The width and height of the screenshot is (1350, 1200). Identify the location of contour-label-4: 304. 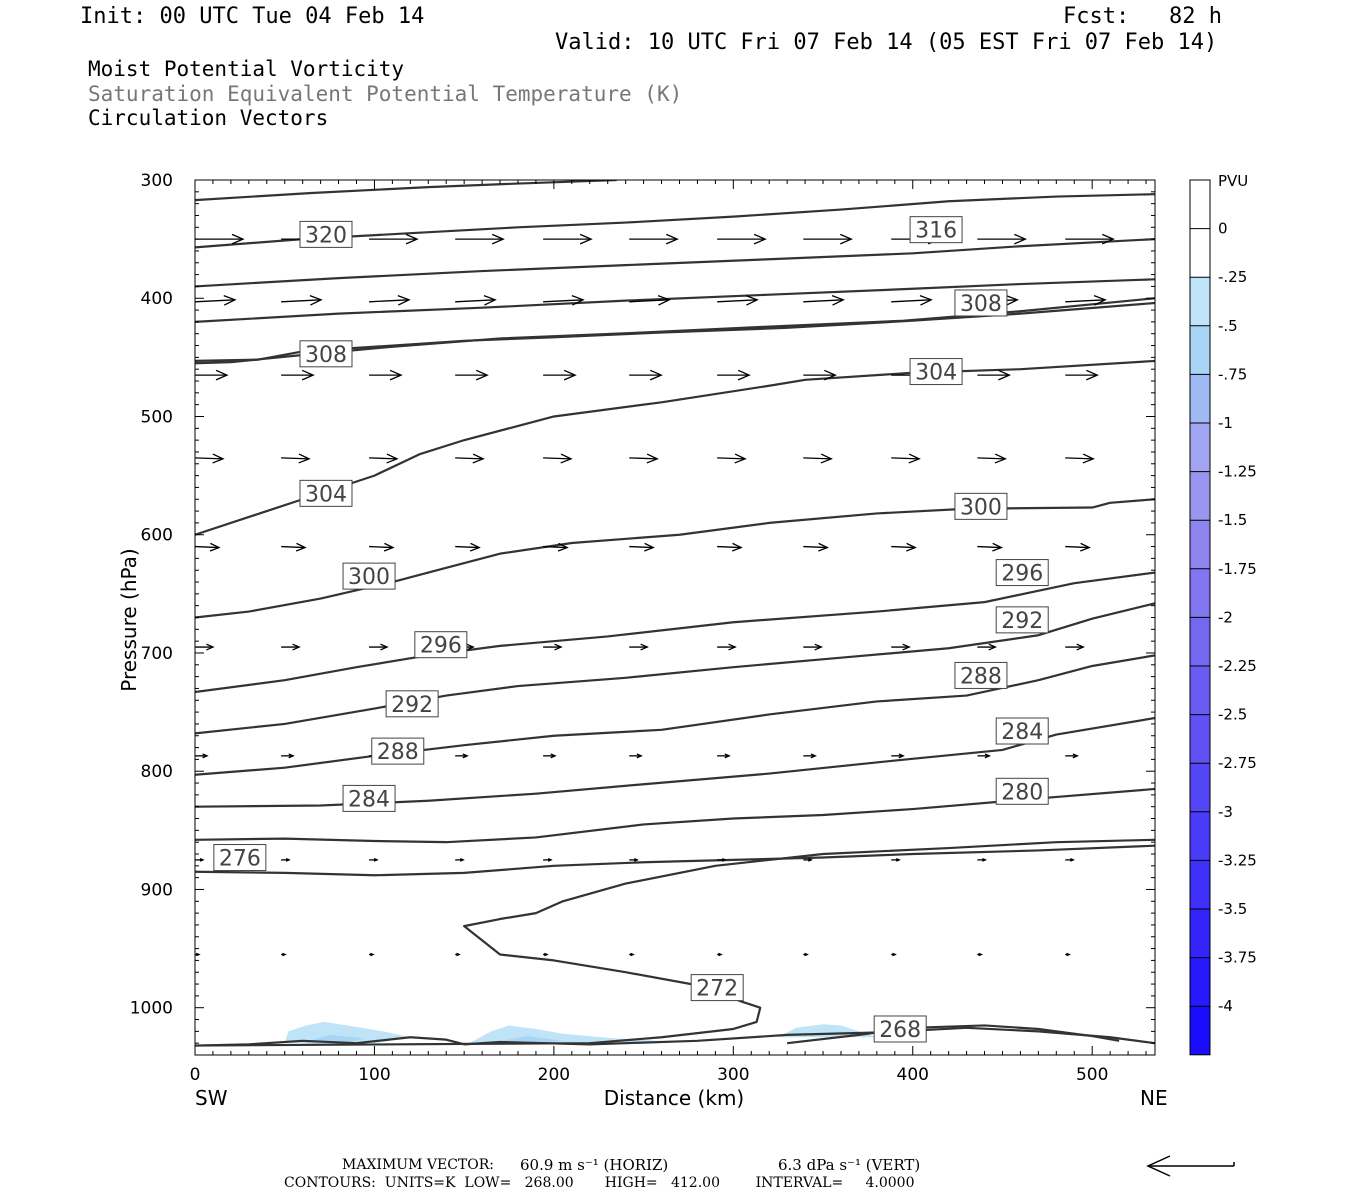
(936, 372).